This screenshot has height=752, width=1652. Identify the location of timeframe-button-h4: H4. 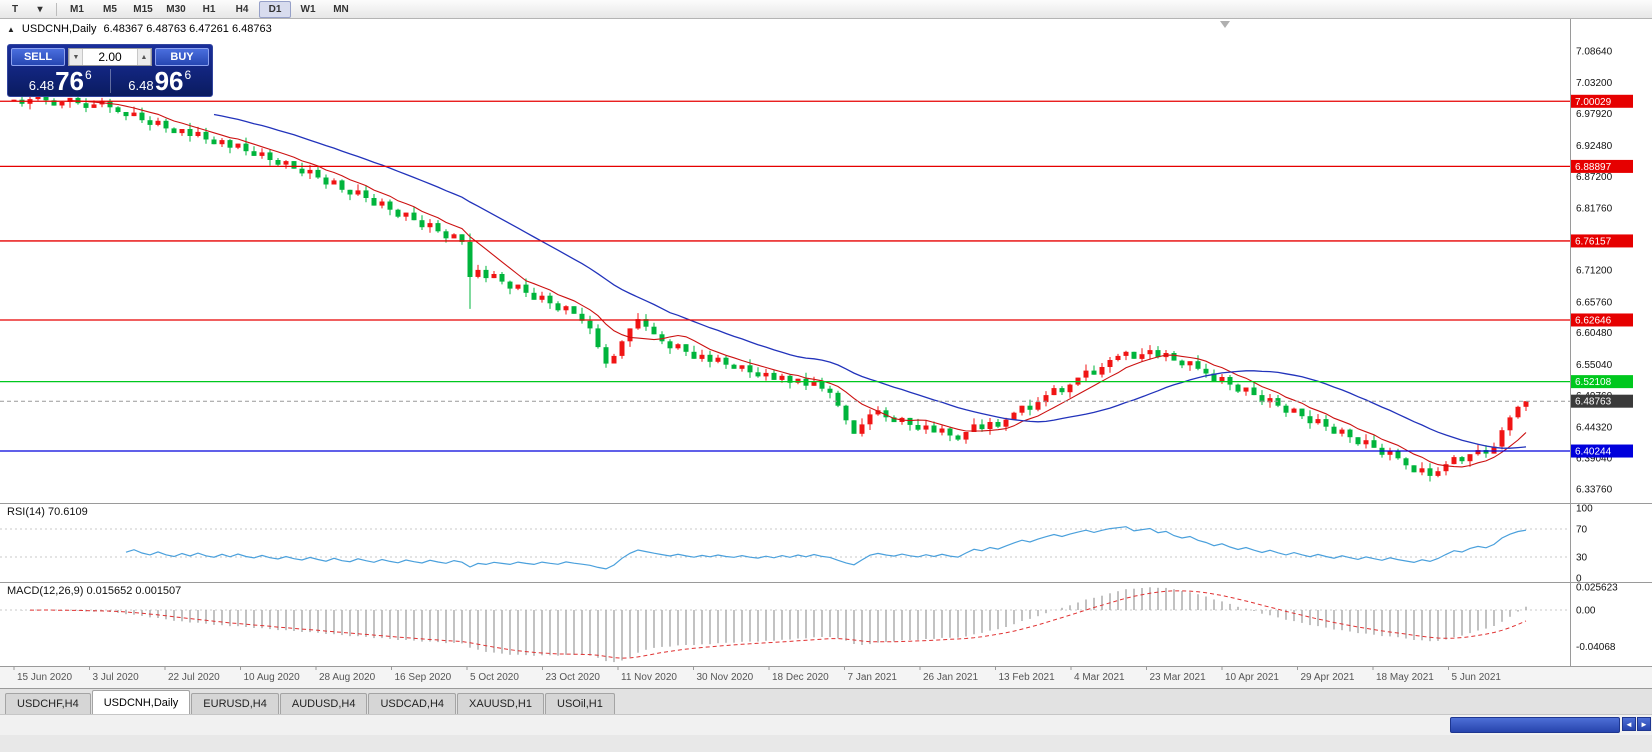
(242, 9).